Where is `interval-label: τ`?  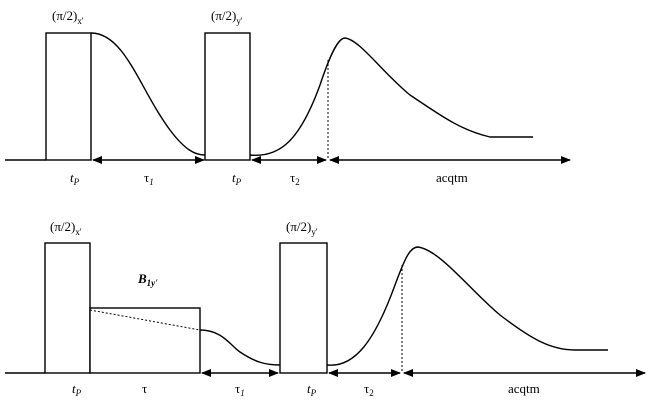
interval-label: τ is located at coordinates (144, 388).